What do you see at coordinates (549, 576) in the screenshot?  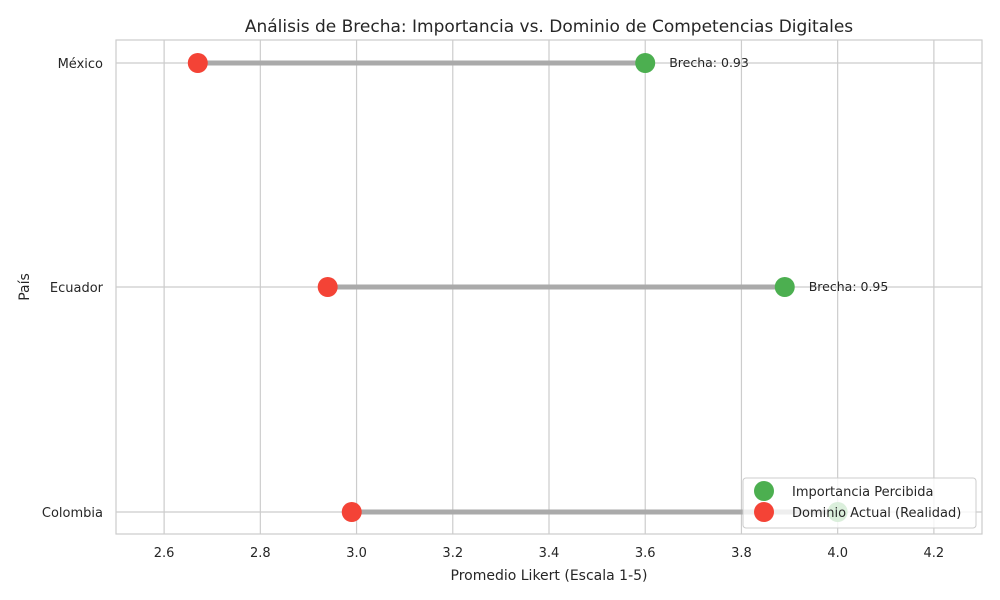 I see `x-axis-label: Promedio Likert (Escala 1-5)` at bounding box center [549, 576].